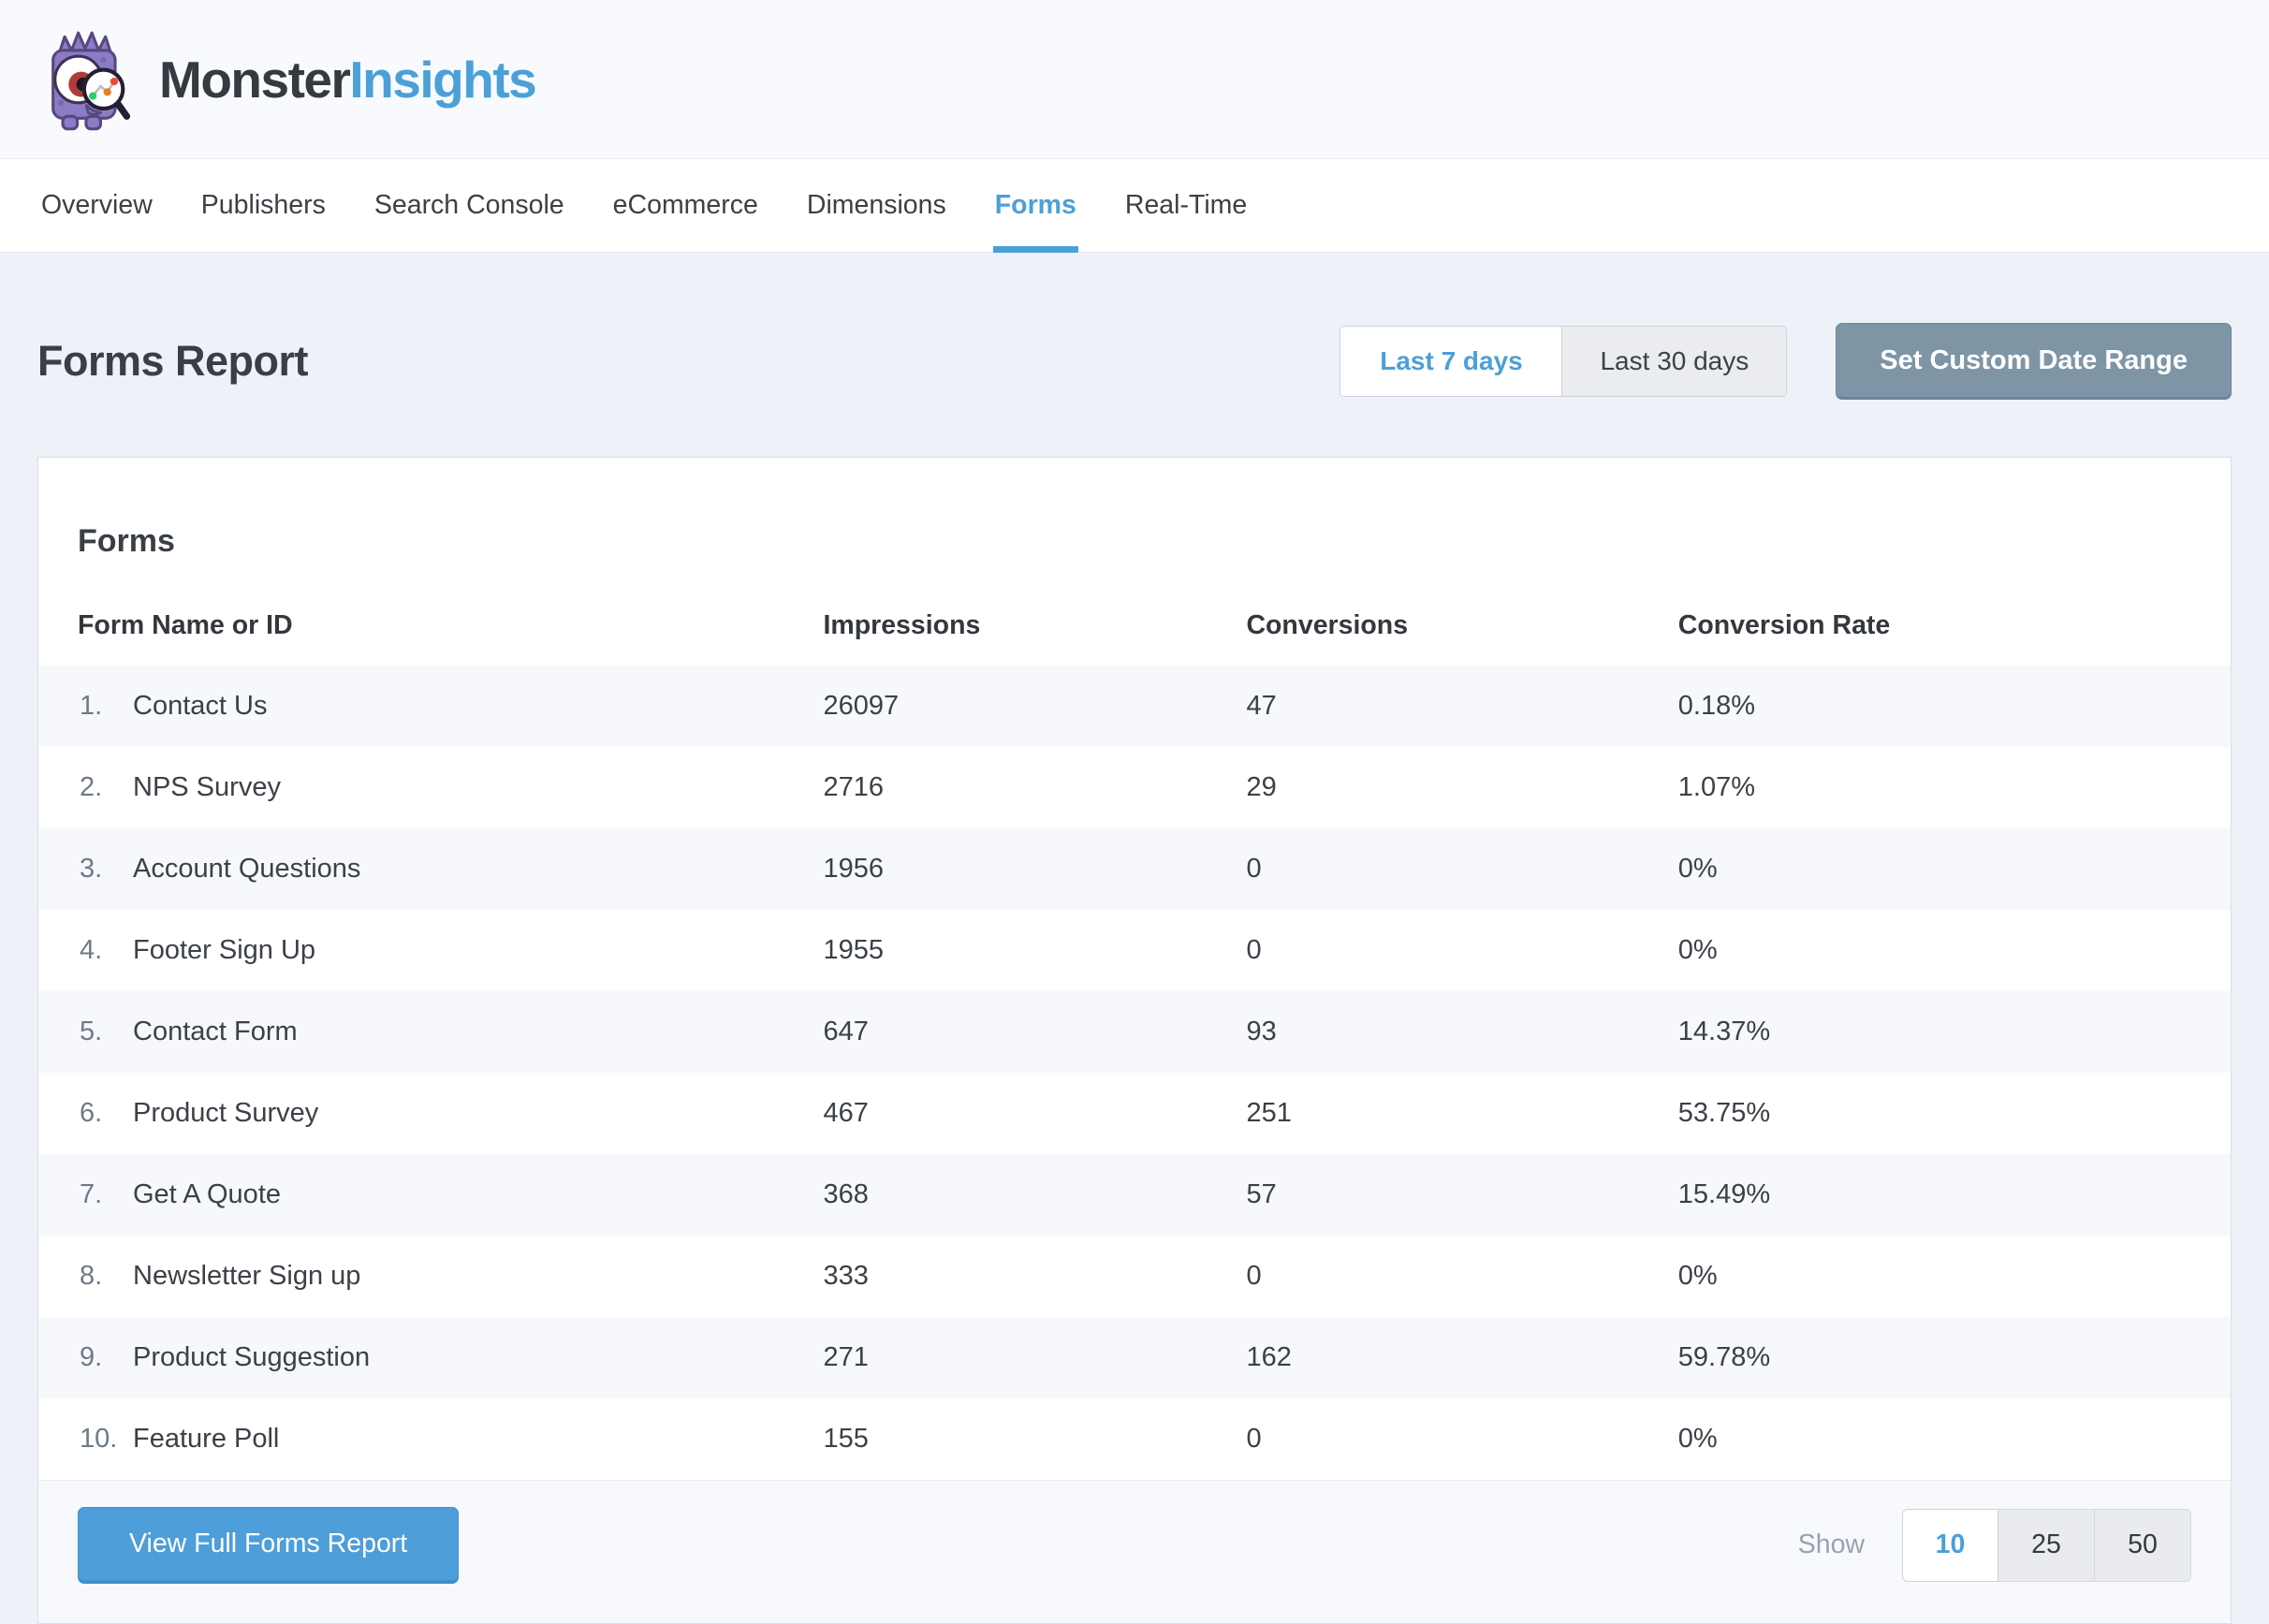 Image resolution: width=2269 pixels, height=1624 pixels. What do you see at coordinates (91, 786) in the screenshot?
I see `row-rank: 2.` at bounding box center [91, 786].